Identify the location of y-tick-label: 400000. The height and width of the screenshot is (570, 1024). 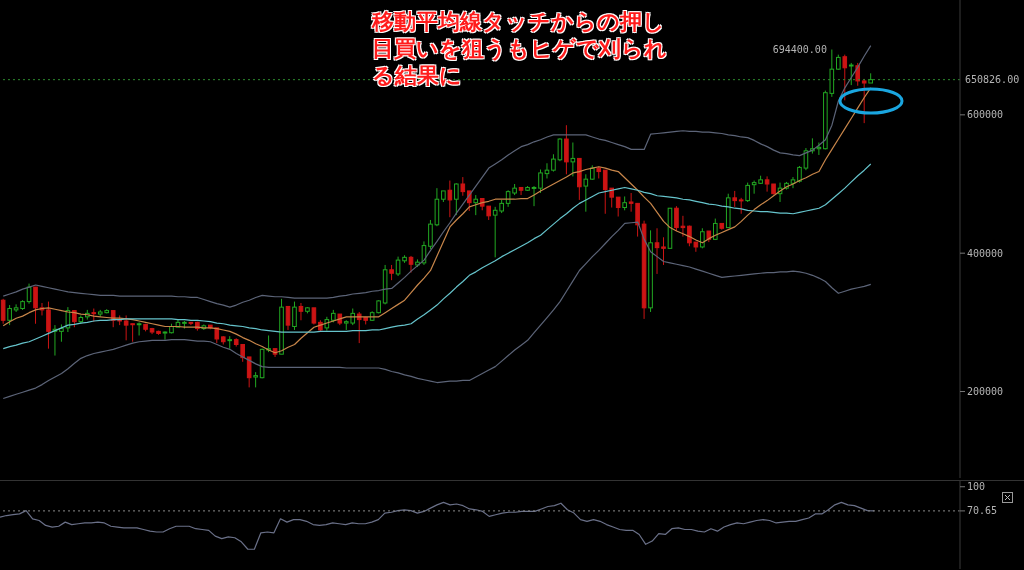
(985, 253).